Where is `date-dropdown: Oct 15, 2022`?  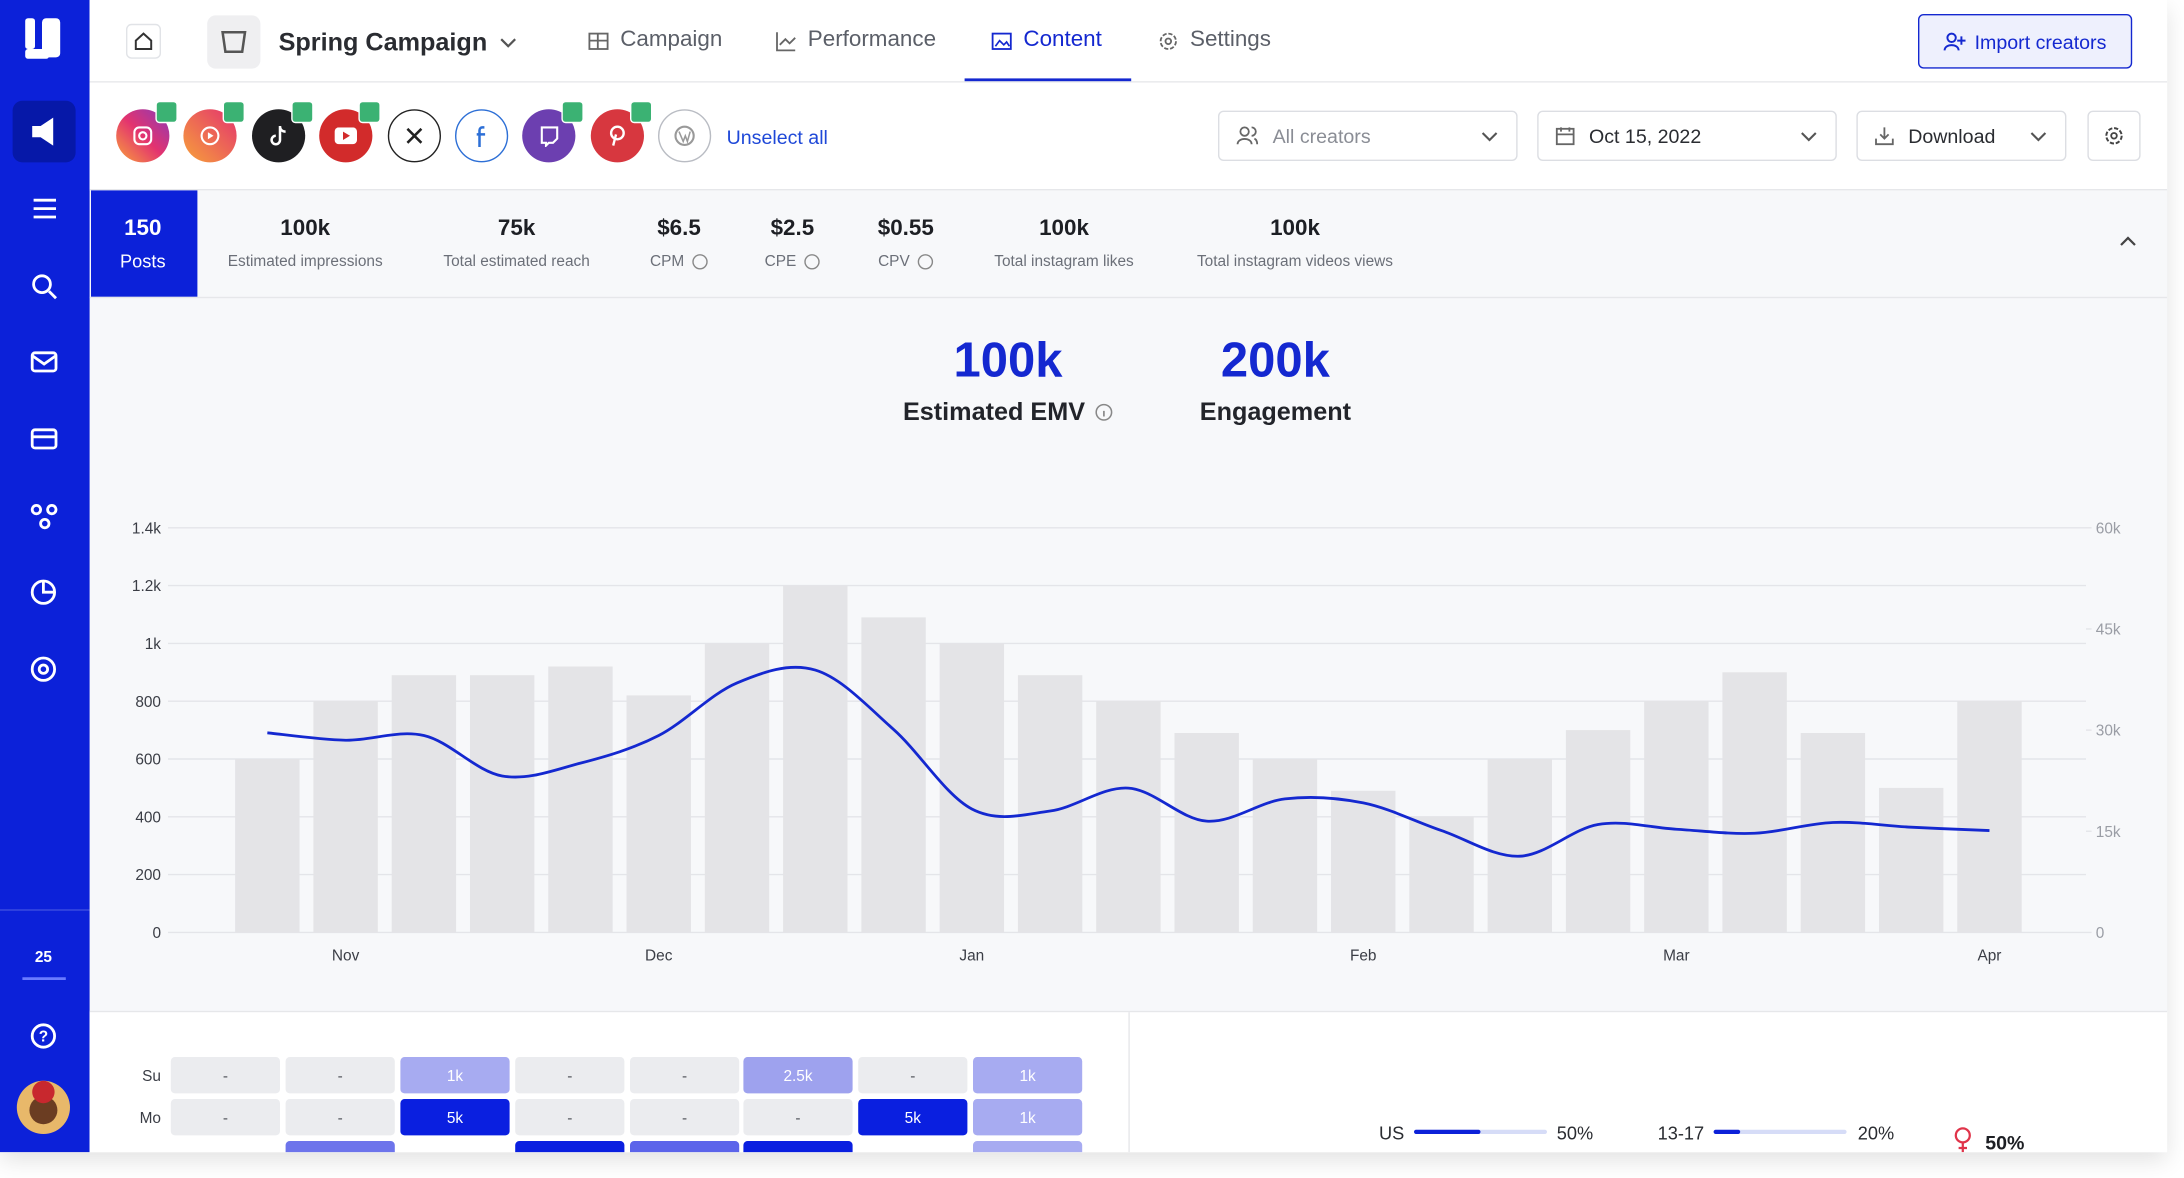
date-dropdown: Oct 15, 2022 is located at coordinates (1687, 135).